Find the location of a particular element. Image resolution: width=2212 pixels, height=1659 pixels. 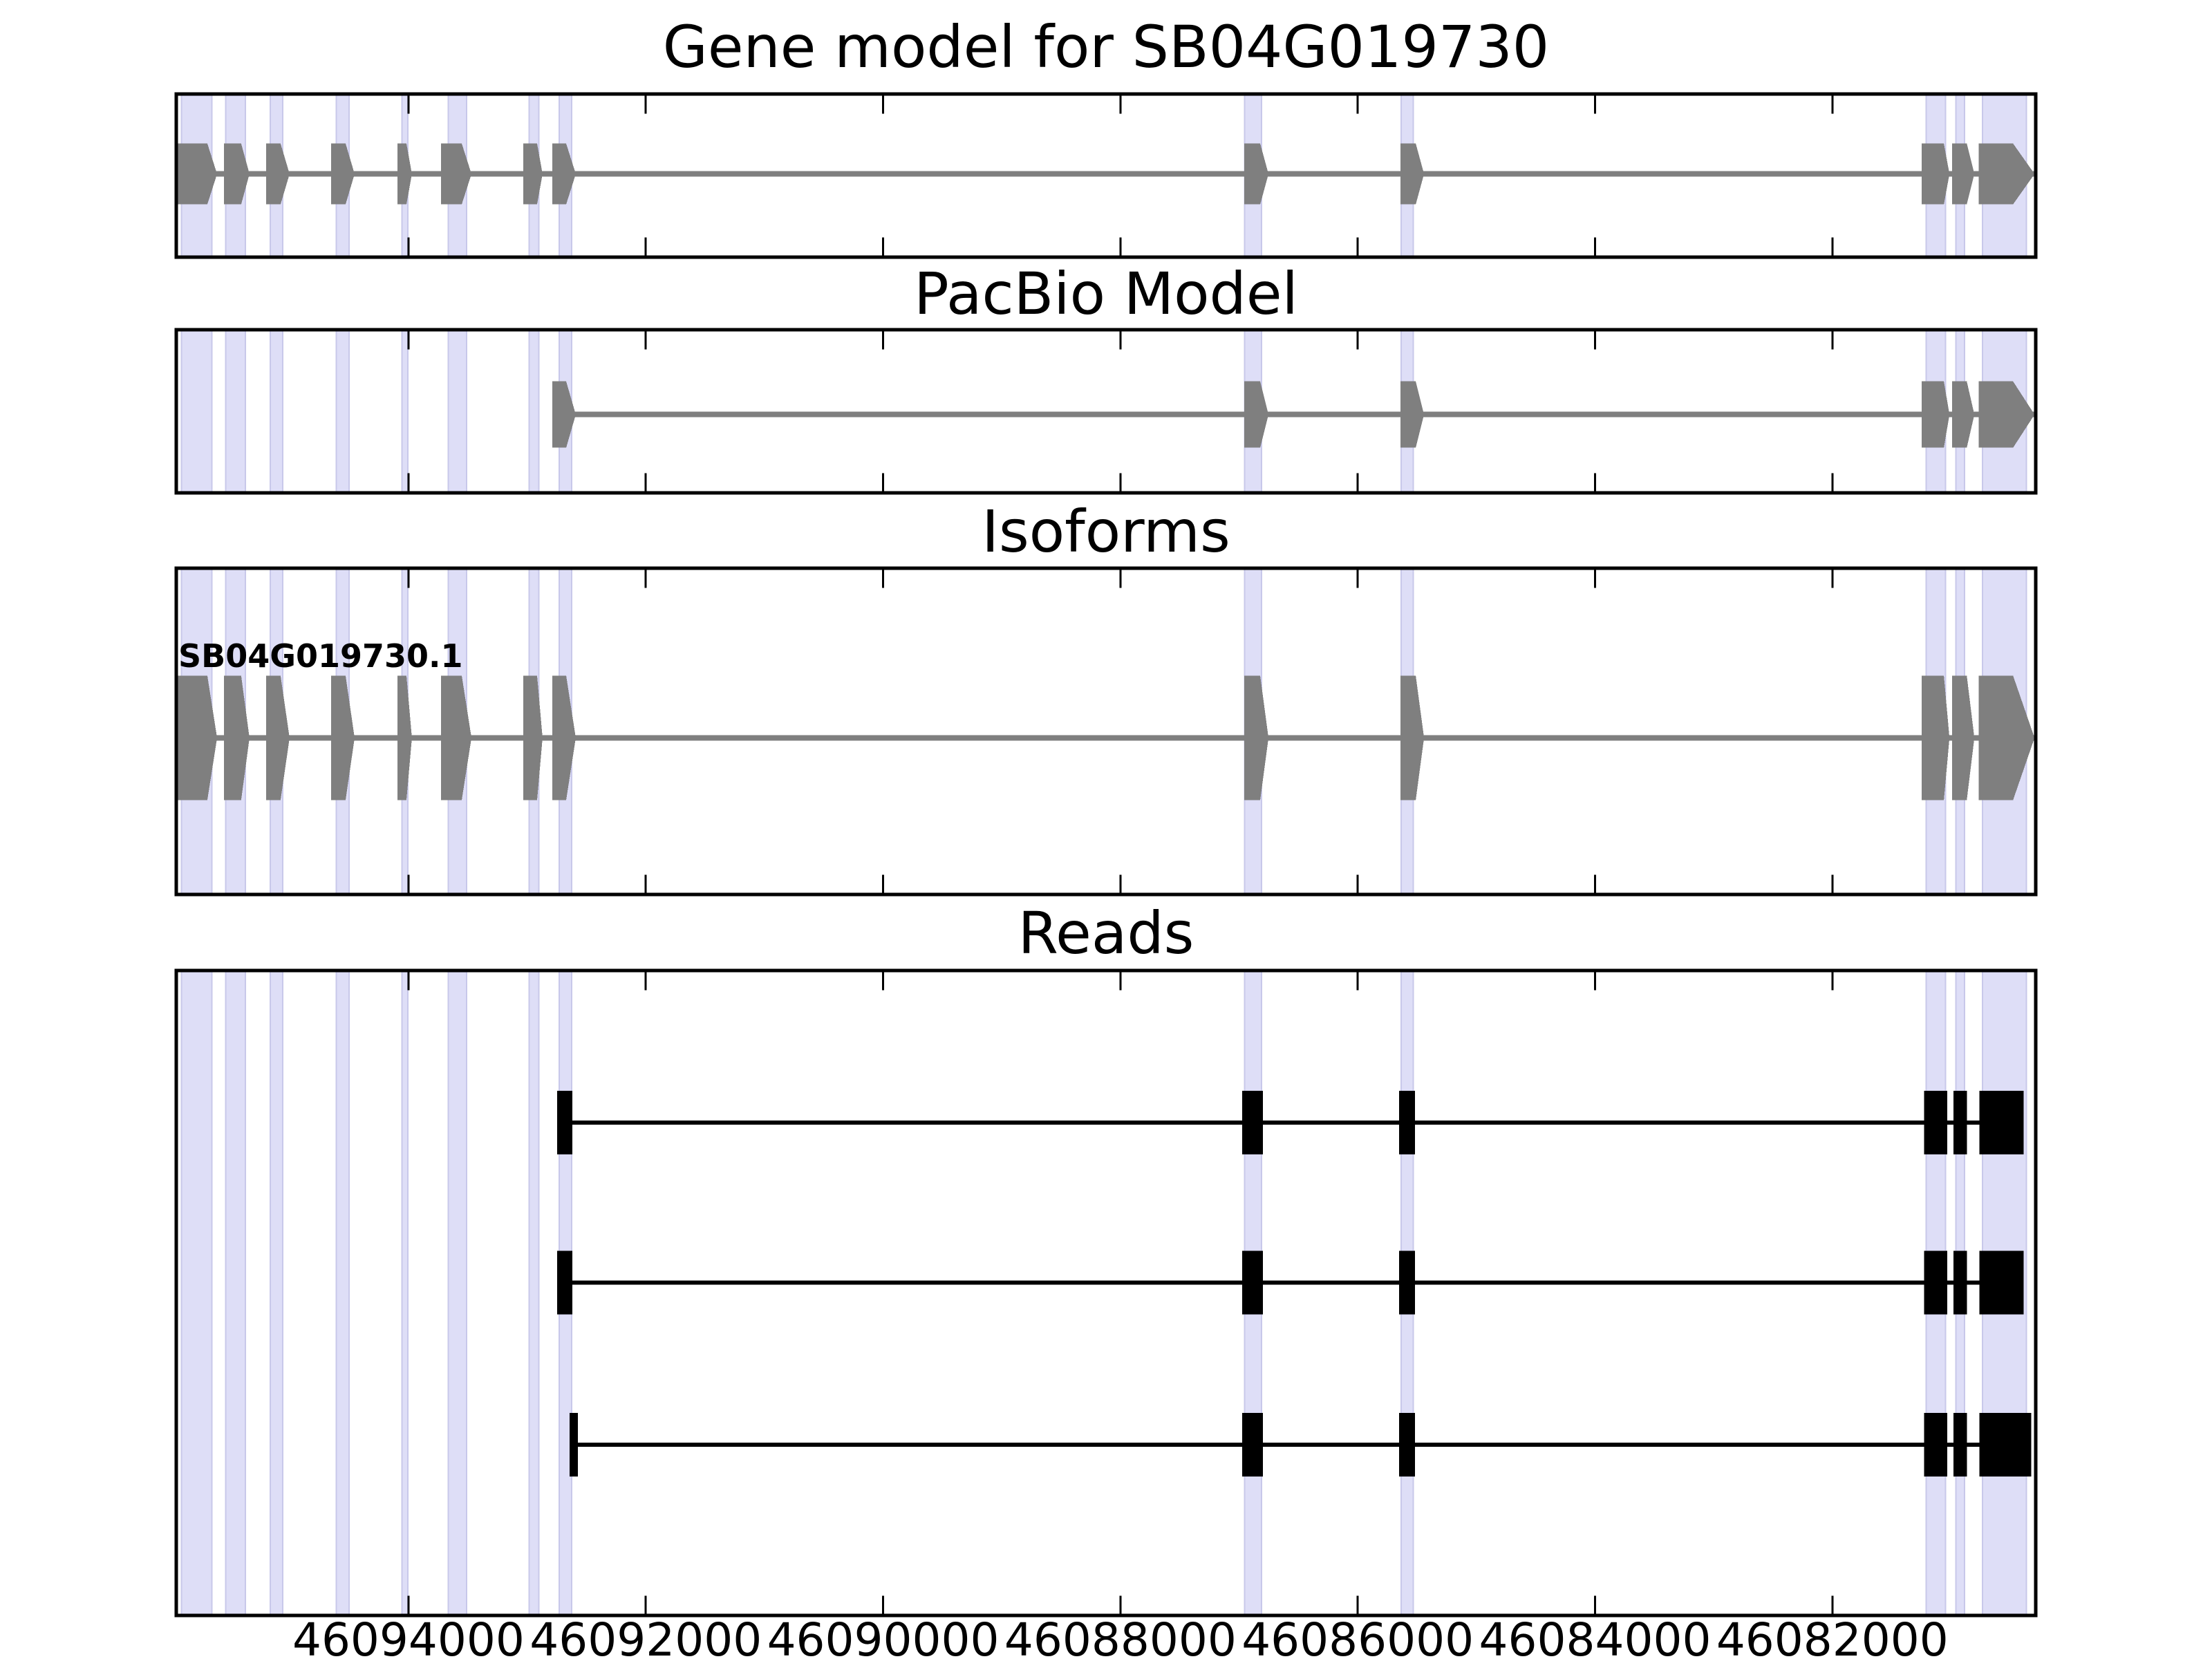

x-tick-label: 46088000 is located at coordinates (1120, 1636).